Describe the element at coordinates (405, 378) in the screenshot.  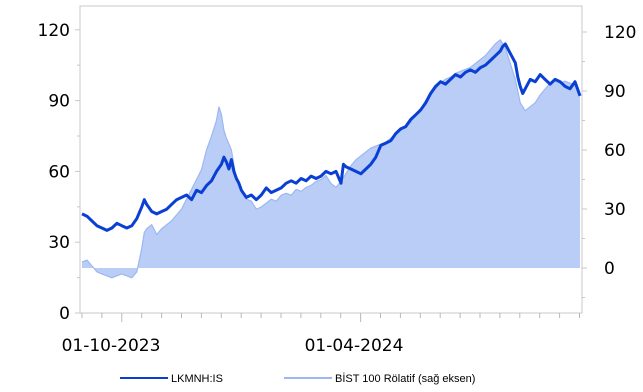
I see `legend-label-relative: BİST 100 Rölatif (sağ eksen)` at that location.